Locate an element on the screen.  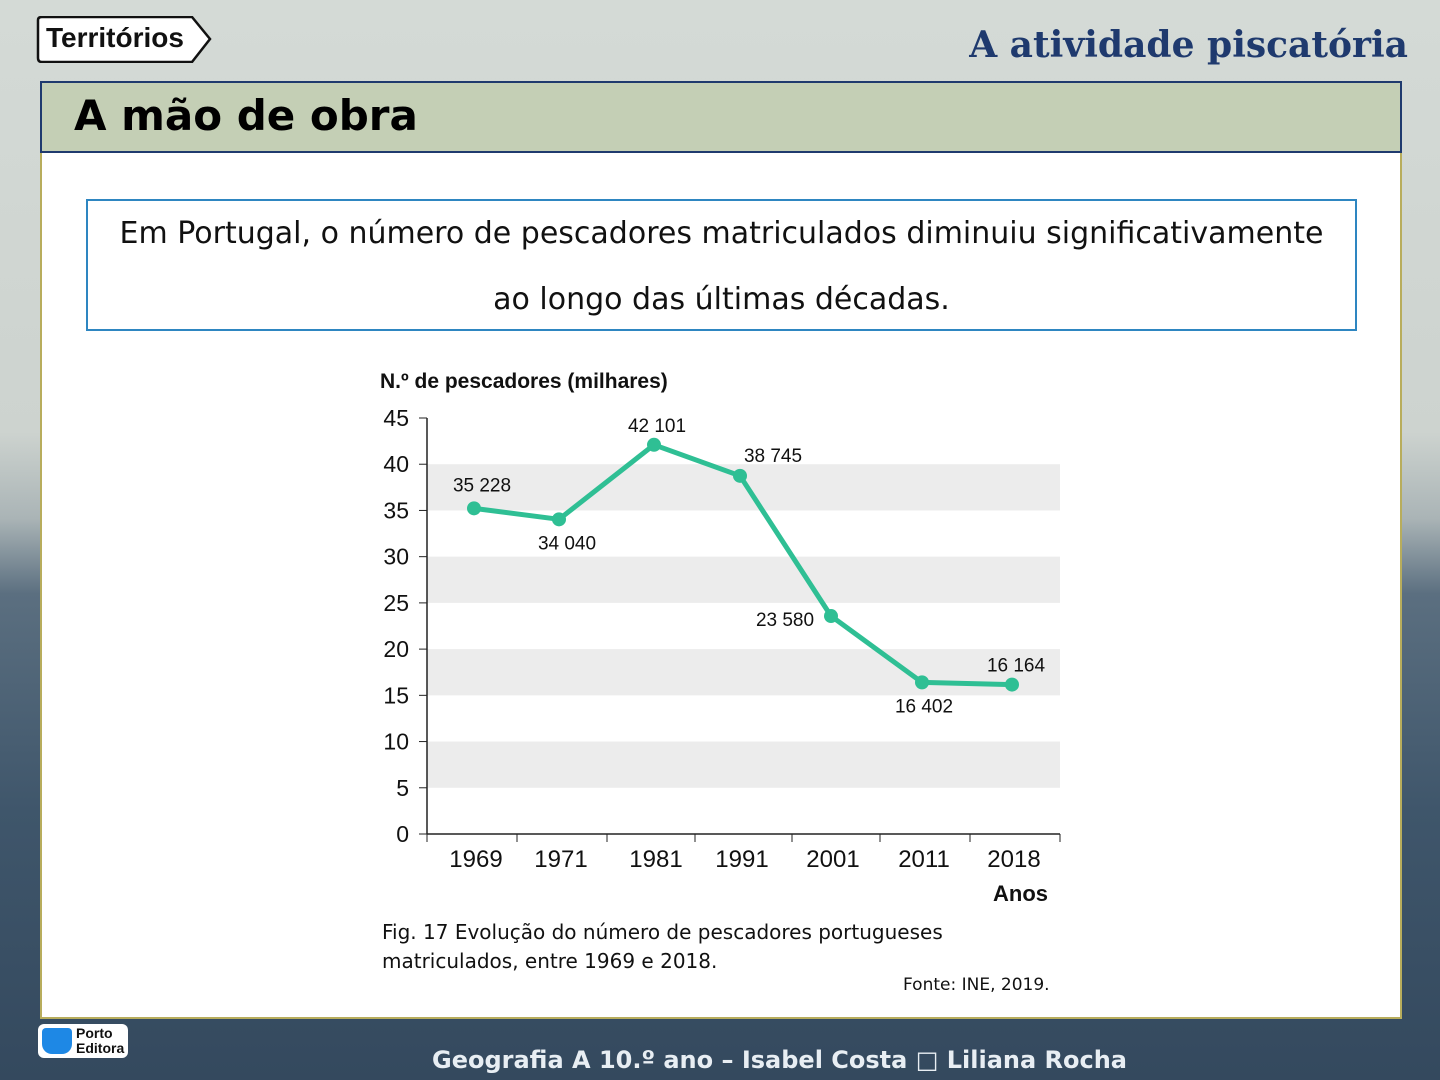
data-label: 35 228 is located at coordinates (482, 485).